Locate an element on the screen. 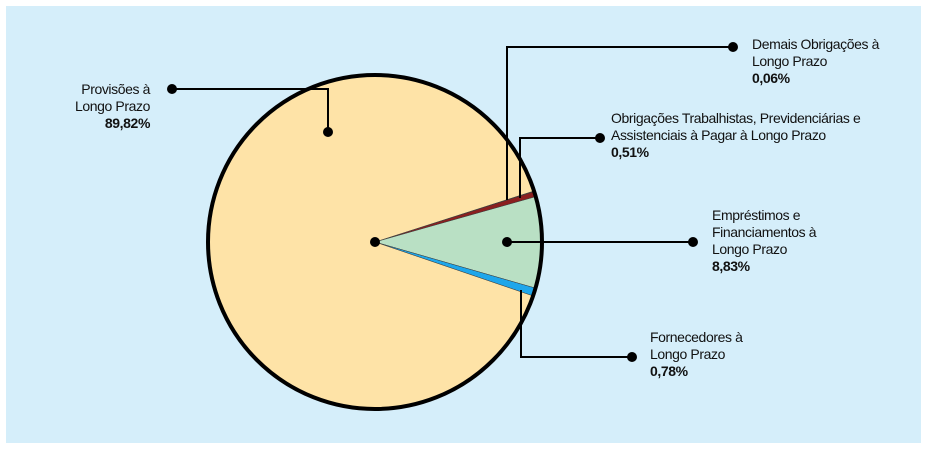 Image resolution: width=927 pixels, height=449 pixels. slice-label: Demais Obrigações à Longo Prazo 0,06% is located at coordinates (819, 61).